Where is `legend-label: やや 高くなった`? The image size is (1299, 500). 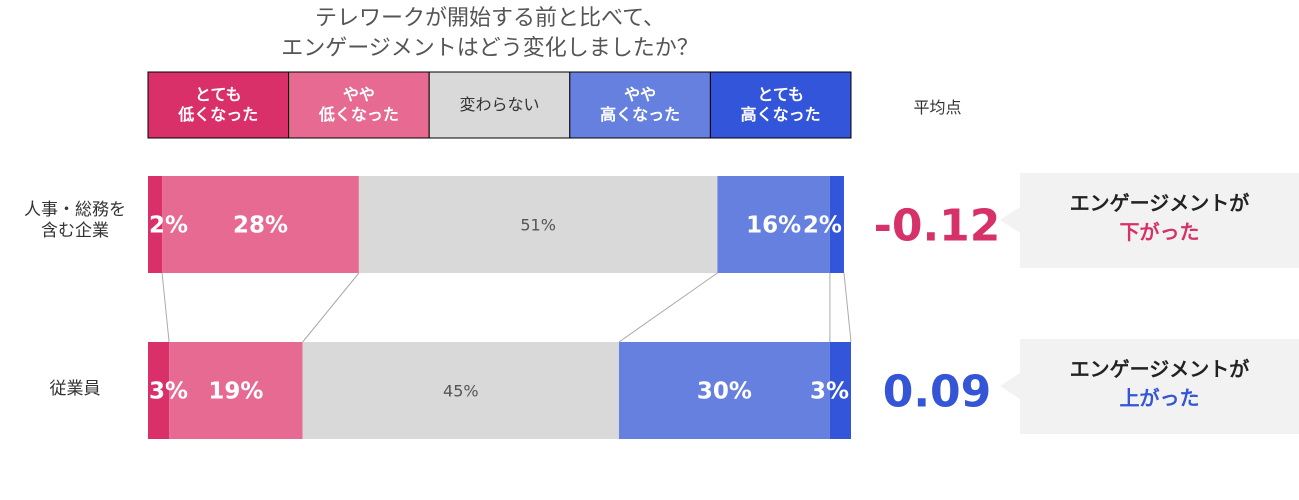 legend-label: やや 高くなった is located at coordinates (640, 104).